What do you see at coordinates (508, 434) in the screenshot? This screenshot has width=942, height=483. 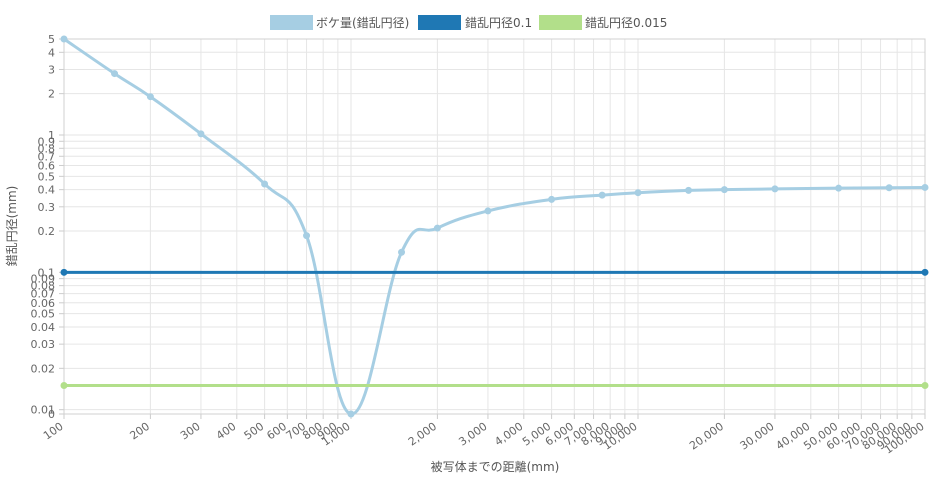 I see `x-tick-label: 4,000` at bounding box center [508, 434].